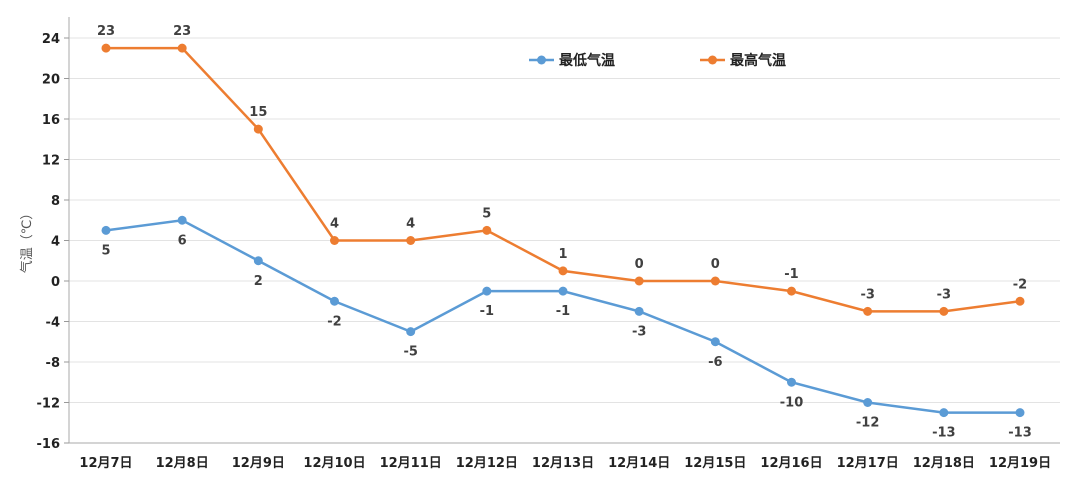 This screenshot has width=1080, height=482. Describe the element at coordinates (49, 444) in the screenshot. I see `y-tick-label: -16` at that location.